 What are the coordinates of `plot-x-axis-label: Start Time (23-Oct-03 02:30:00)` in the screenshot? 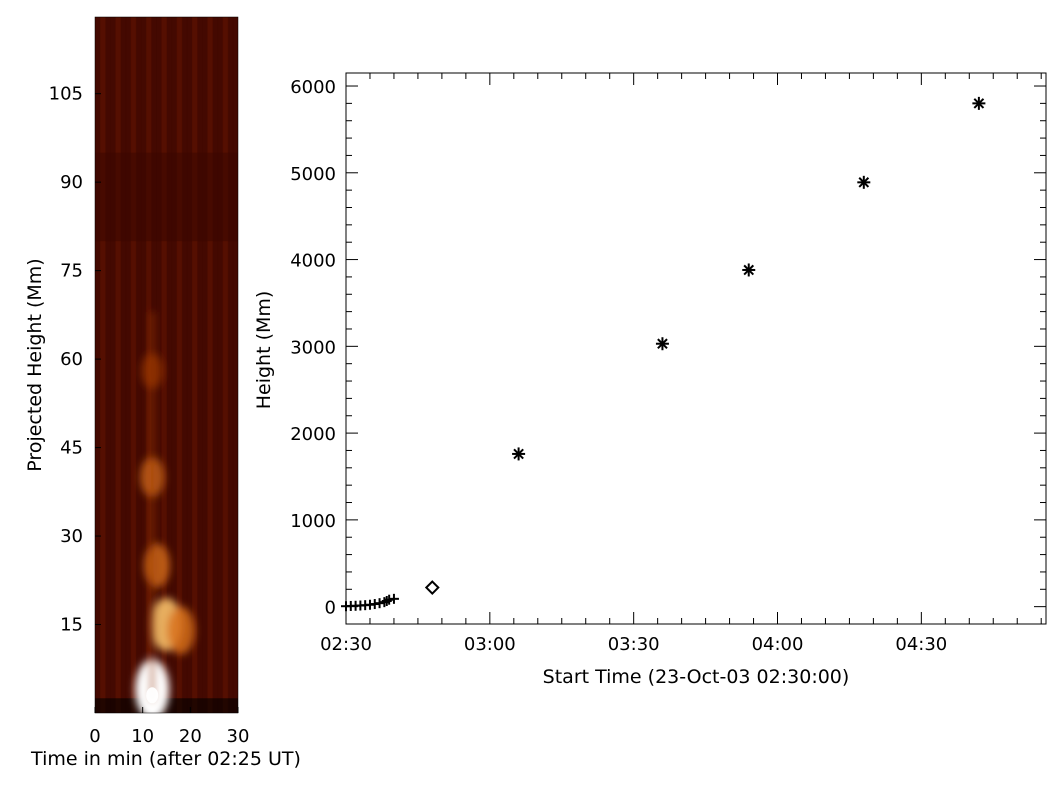 It's located at (696, 677).